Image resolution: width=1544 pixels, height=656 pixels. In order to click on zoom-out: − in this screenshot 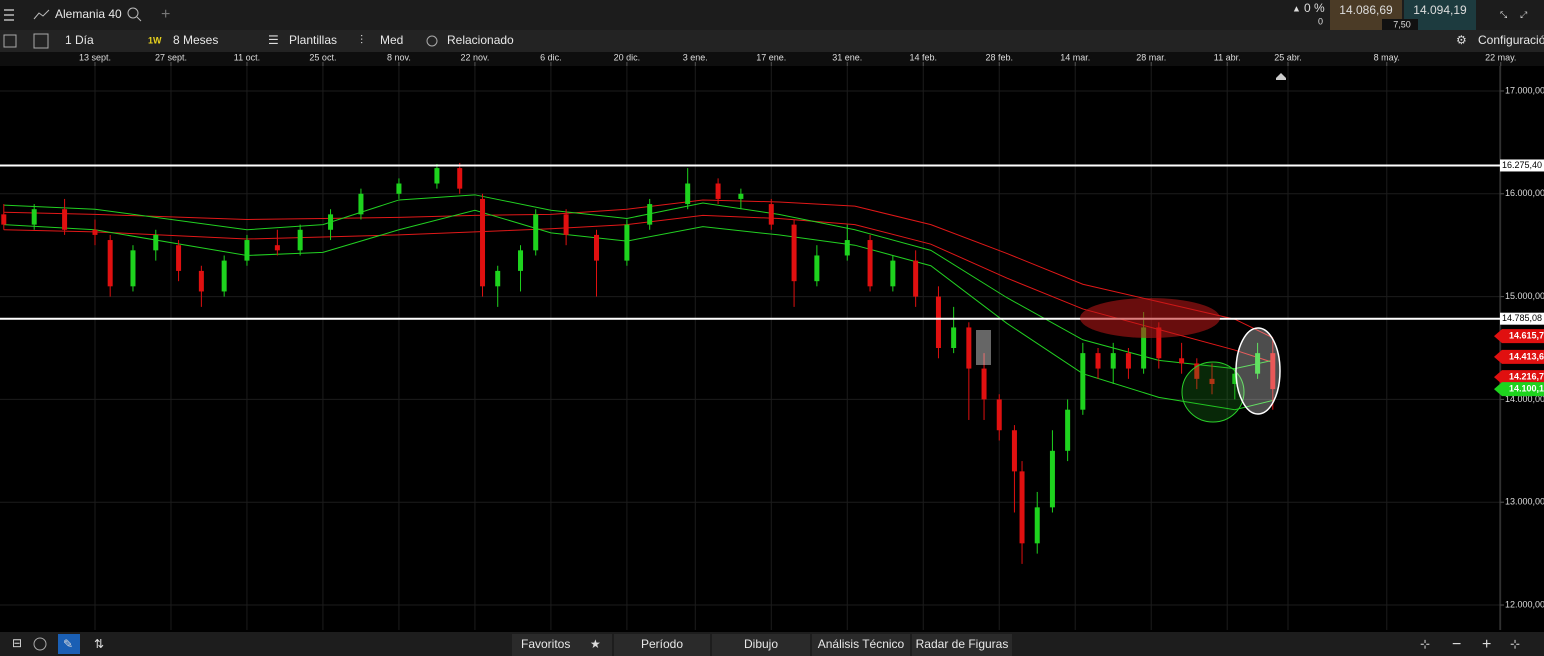, I will do `click(1456, 644)`.